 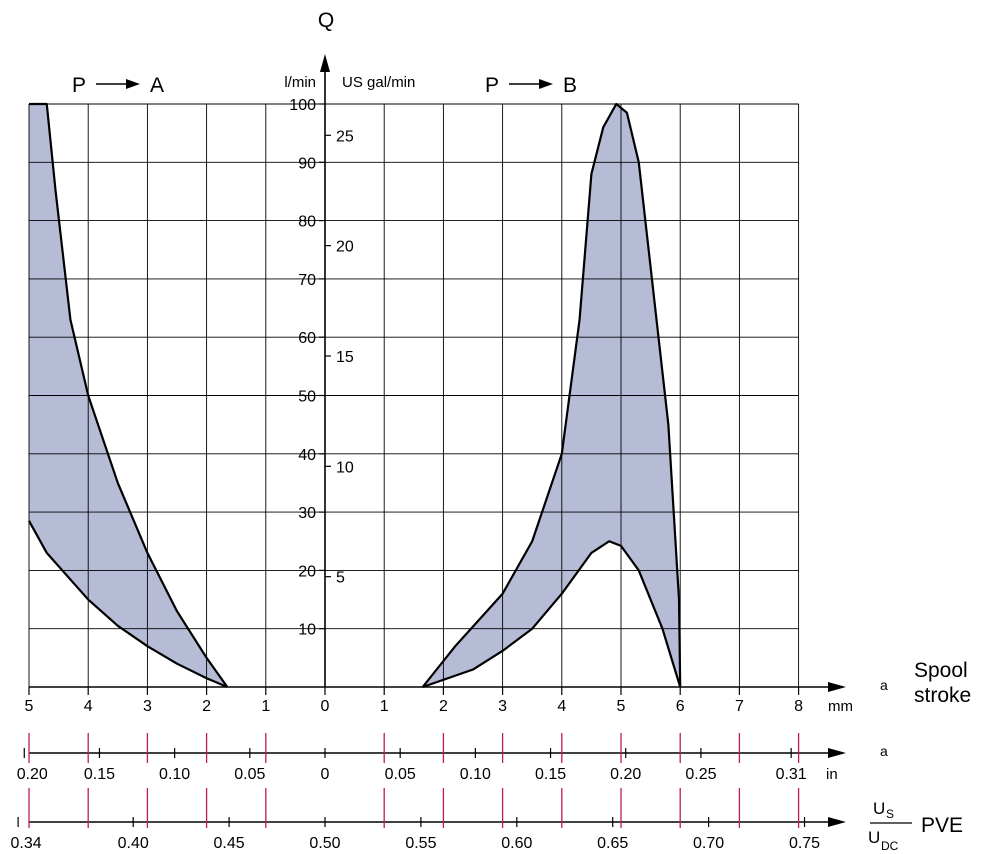 What do you see at coordinates (570, 85) in the screenshot?
I see `pb-label-b: B` at bounding box center [570, 85].